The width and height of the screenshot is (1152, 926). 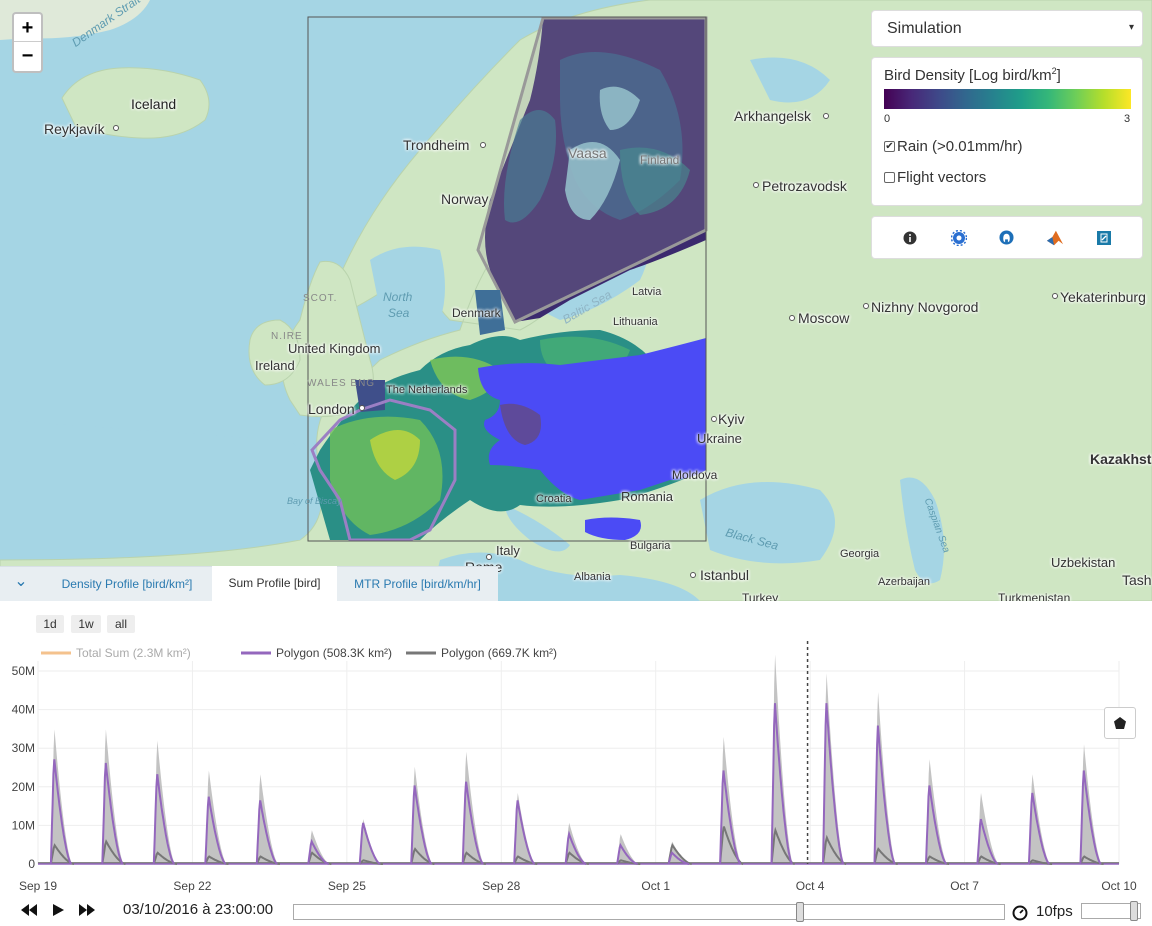 I want to click on label-yekaterinburg: Yekaterinburg, so click(x=1103, y=297).